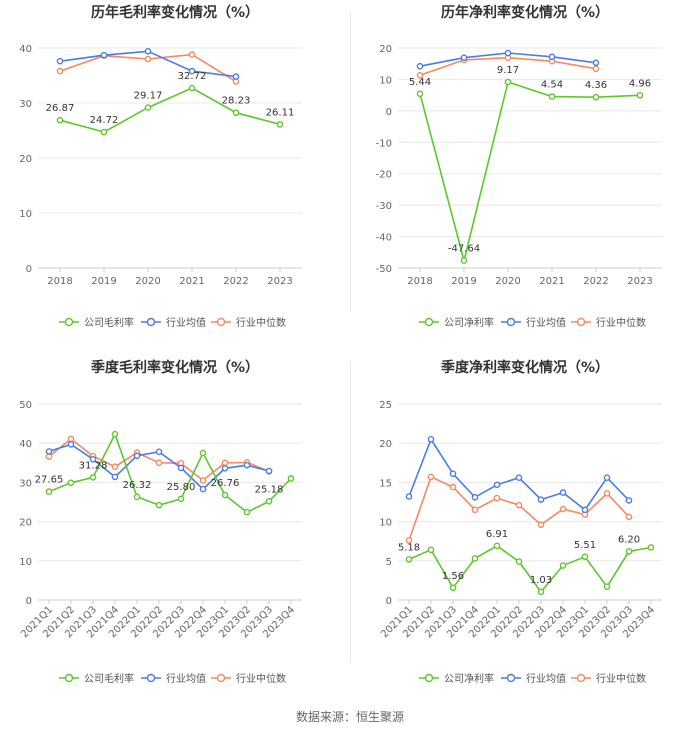  Describe the element at coordinates (384, 238) in the screenshot. I see `y-tick-label: -40` at that location.